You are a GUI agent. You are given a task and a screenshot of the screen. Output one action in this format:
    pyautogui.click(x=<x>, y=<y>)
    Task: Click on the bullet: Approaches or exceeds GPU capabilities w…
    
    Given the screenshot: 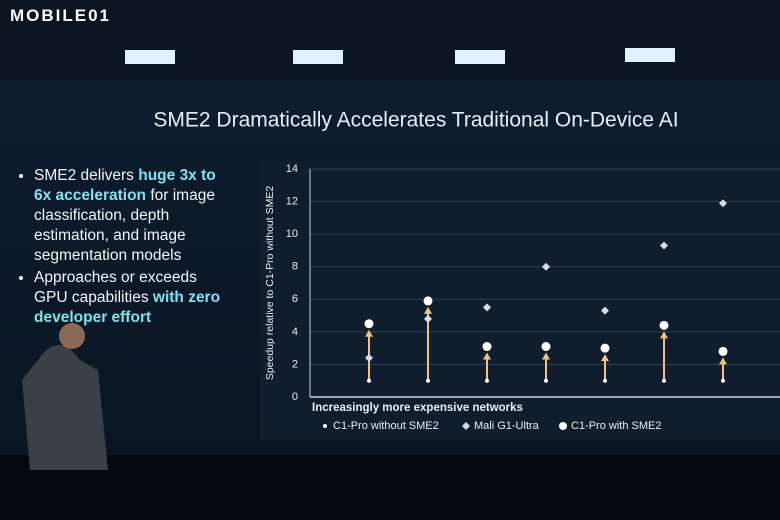 What is the action you would take?
    pyautogui.click(x=134, y=298)
    